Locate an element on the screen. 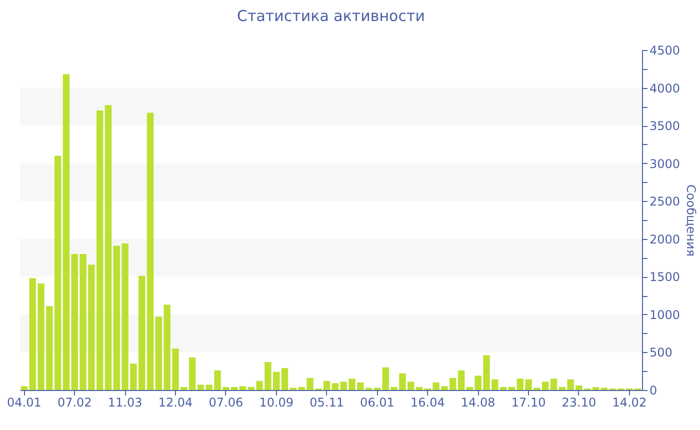 Image resolution: width=700 pixels, height=430 pixels. y-axis-title: Сообщения is located at coordinates (691, 220).